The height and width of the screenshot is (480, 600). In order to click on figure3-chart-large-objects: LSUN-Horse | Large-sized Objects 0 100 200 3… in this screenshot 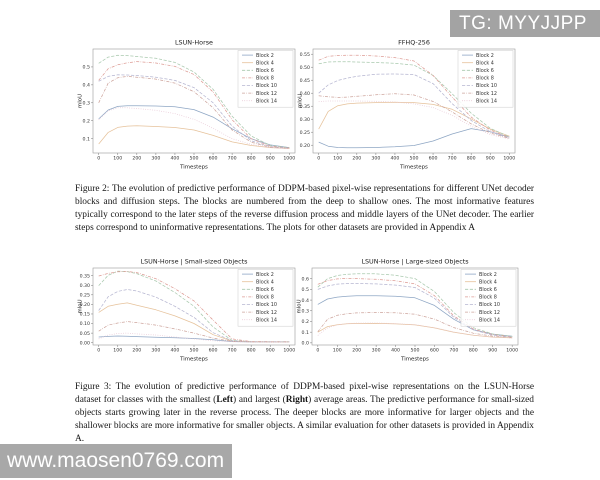, I will do `click(412, 311)`.